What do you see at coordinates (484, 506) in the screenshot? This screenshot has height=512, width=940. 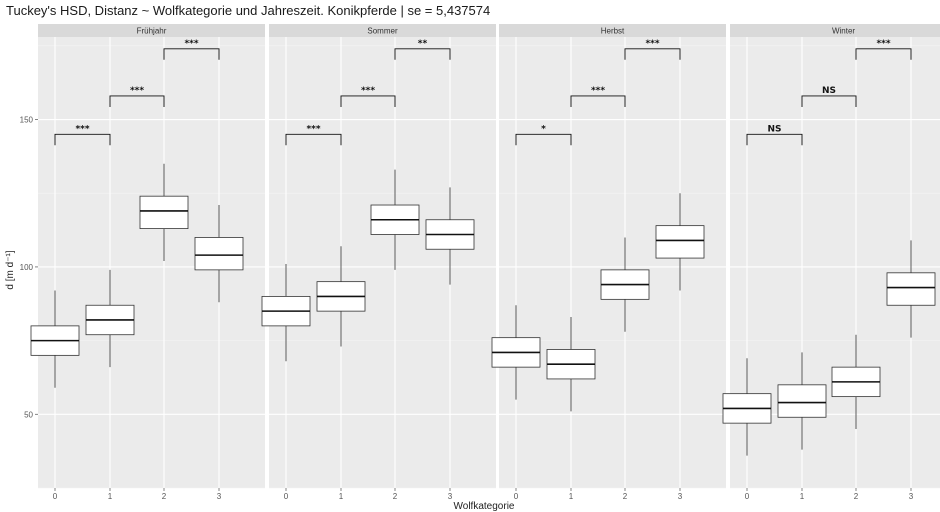 I see `x-axis-title: Wolfkategorie` at bounding box center [484, 506].